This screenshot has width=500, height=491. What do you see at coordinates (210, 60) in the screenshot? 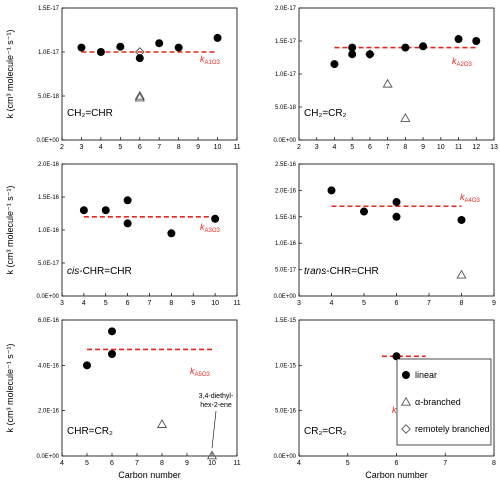
I see `rate-label: kA1O3` at bounding box center [210, 60].